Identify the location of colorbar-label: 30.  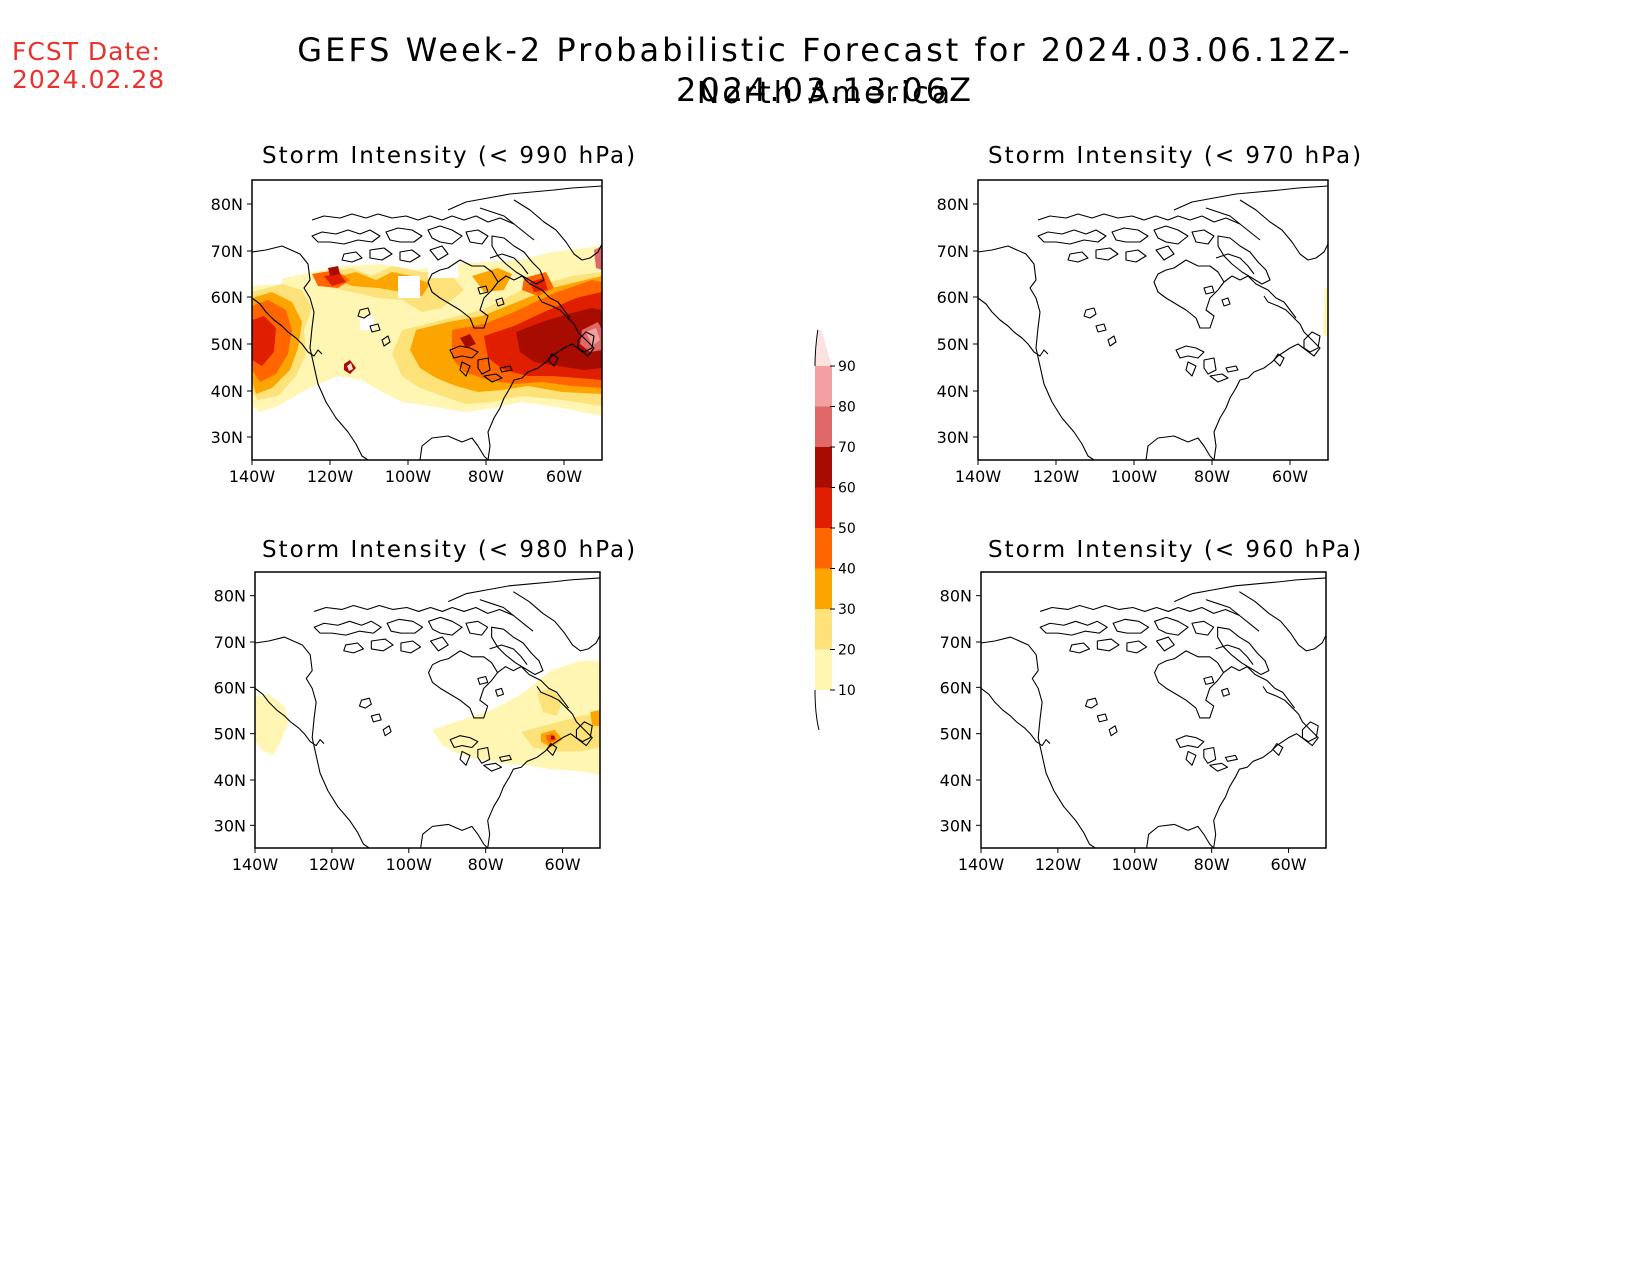
(847, 610).